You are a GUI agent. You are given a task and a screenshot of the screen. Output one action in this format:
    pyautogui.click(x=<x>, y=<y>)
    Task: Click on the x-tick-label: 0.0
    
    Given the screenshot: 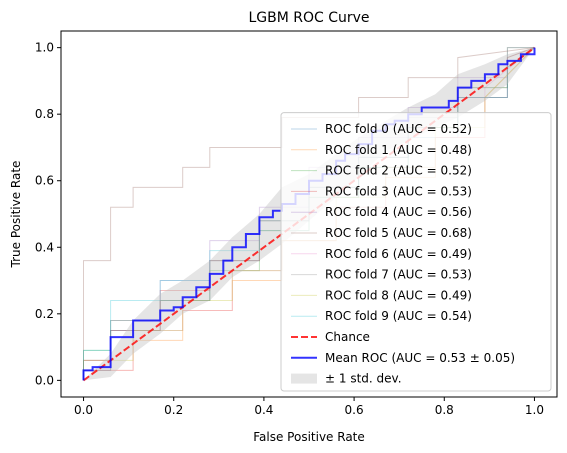 What is the action you would take?
    pyautogui.click(x=83, y=410)
    